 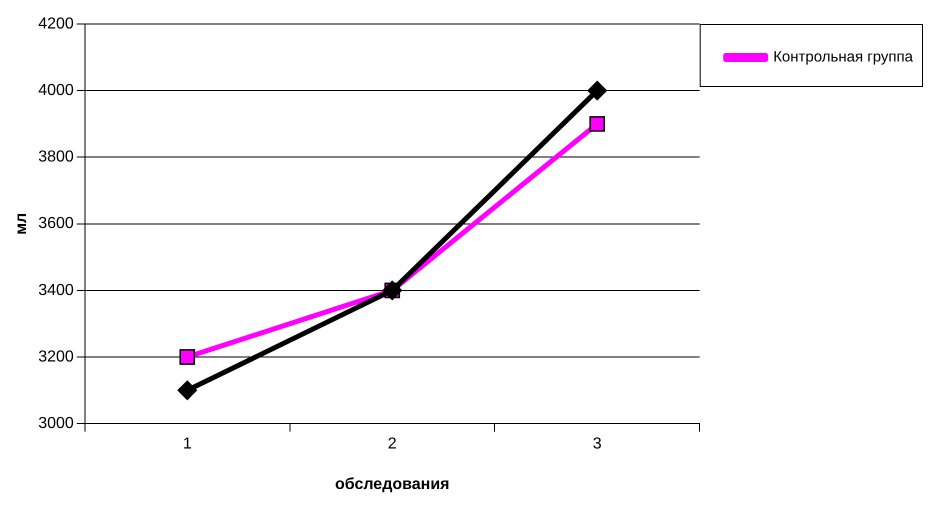 I want to click on legend-label: Контрольная группа, so click(x=843, y=57).